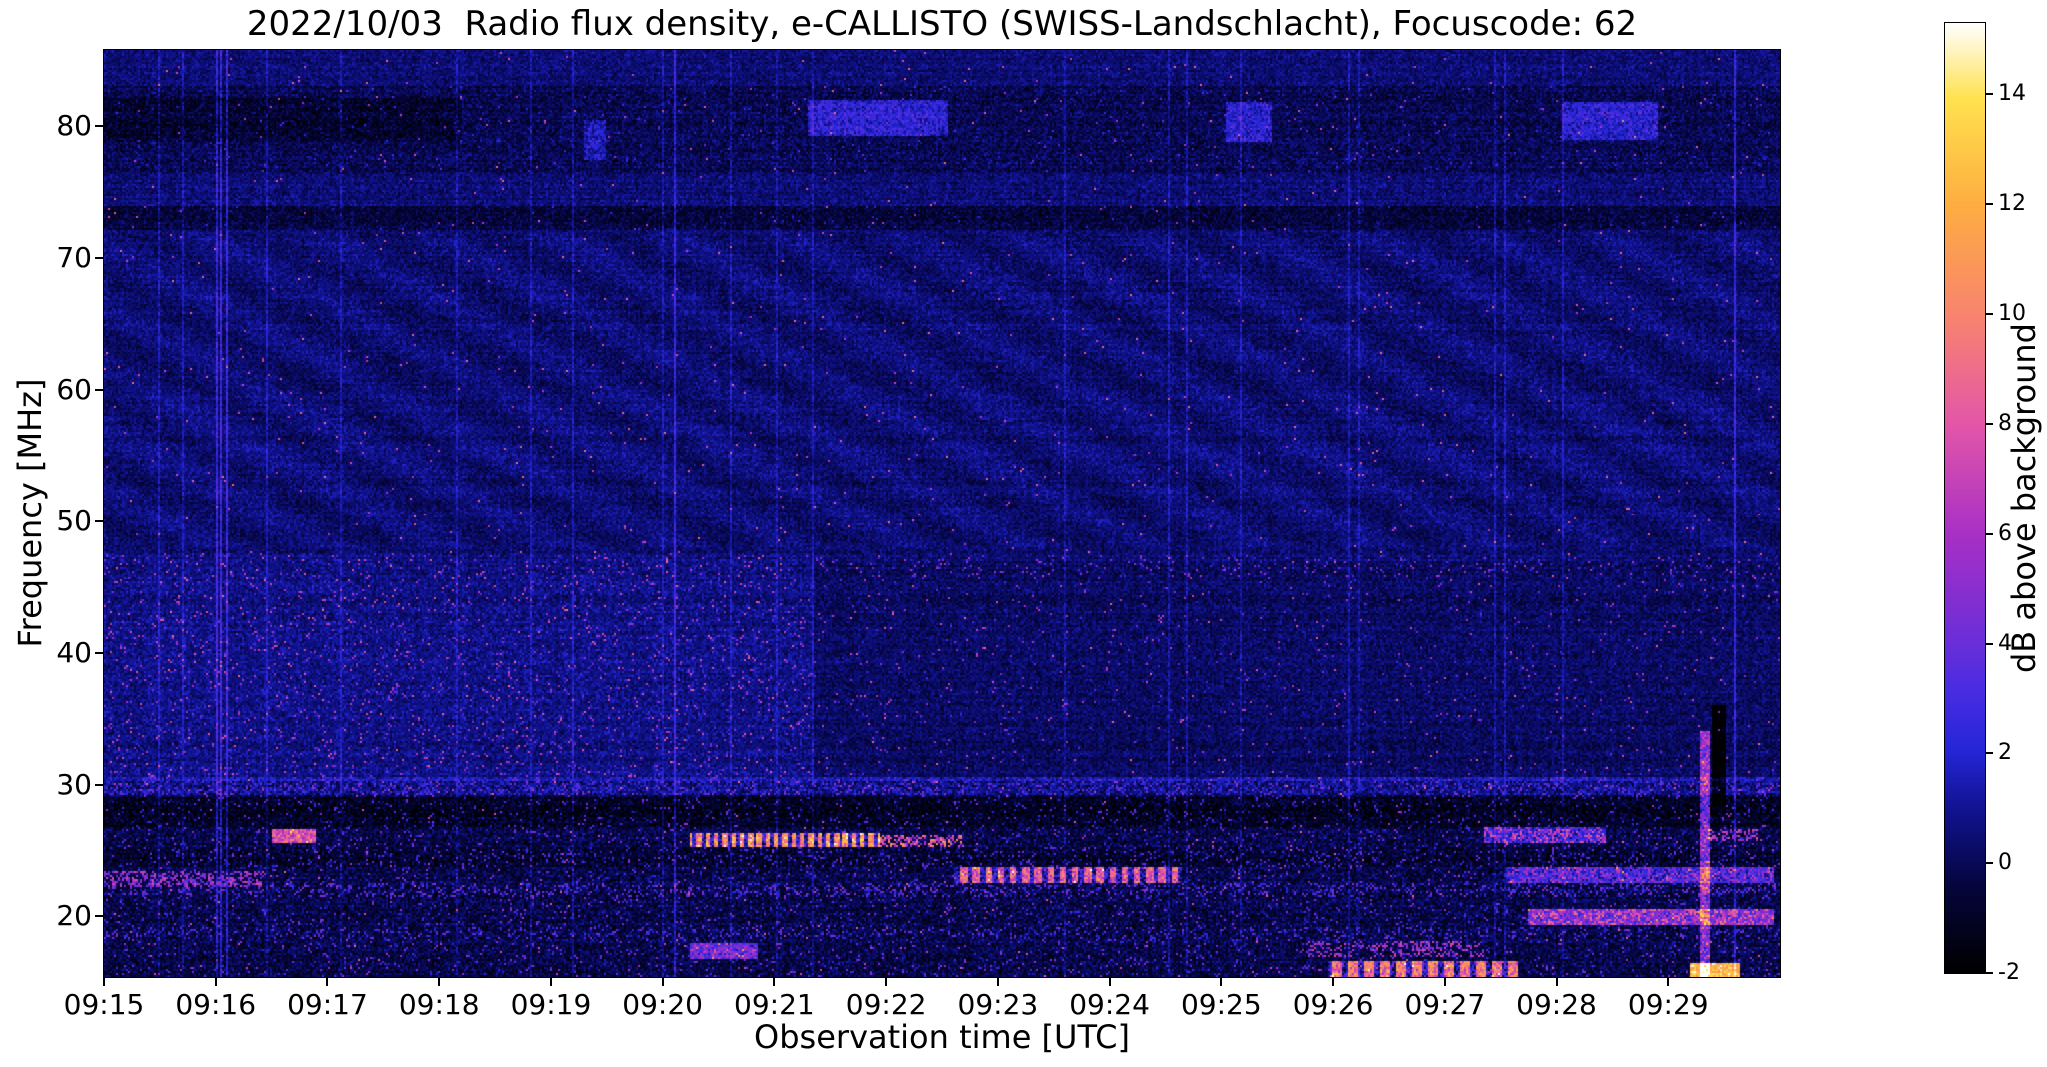 This screenshot has width=2047, height=1067. I want to click on x-tick-label: 09:27, so click(1445, 1004).